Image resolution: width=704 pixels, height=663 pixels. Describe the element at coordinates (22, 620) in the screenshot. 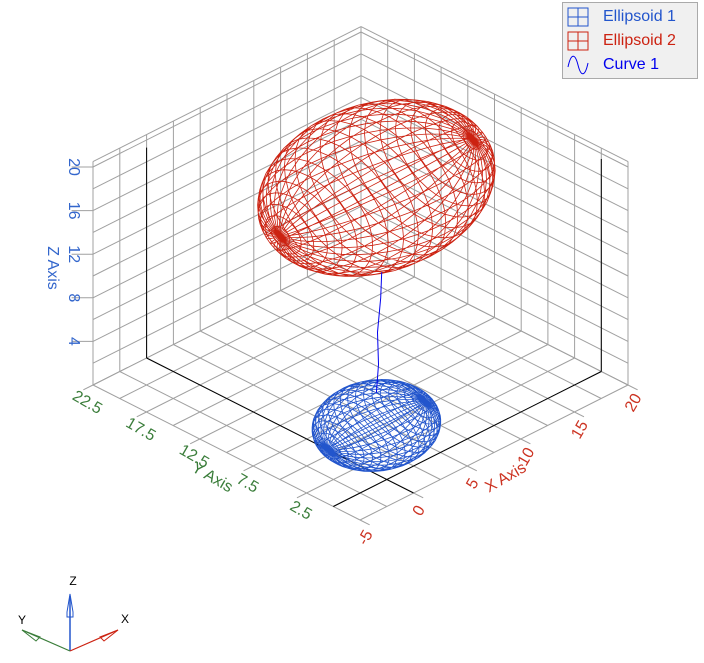

I see `triad-y-label: Y` at that location.